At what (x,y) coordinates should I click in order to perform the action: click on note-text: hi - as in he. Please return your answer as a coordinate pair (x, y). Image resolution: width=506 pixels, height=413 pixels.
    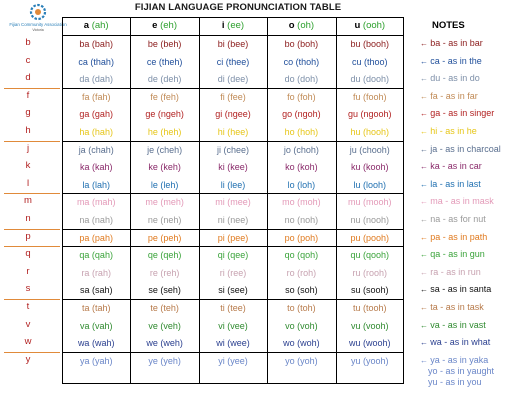
    Looking at the image, I should click on (453, 131).